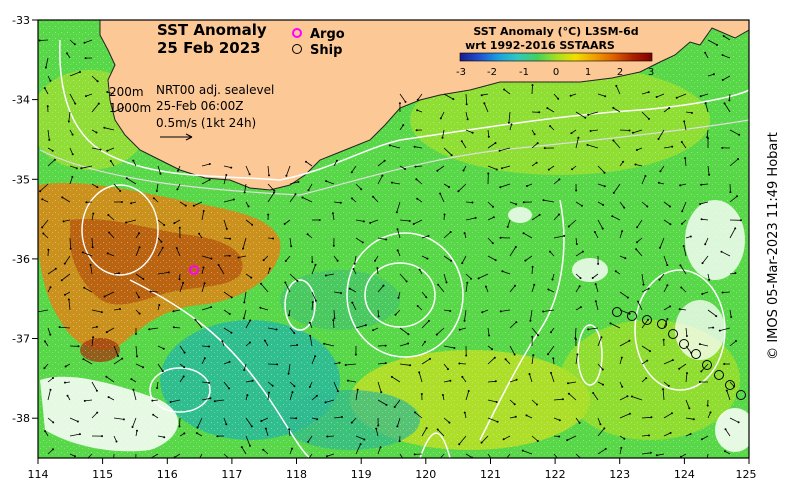 This screenshot has width=791, height=492. What do you see at coordinates (556, 57) in the screenshot?
I see `colorbar-bar` at bounding box center [556, 57].